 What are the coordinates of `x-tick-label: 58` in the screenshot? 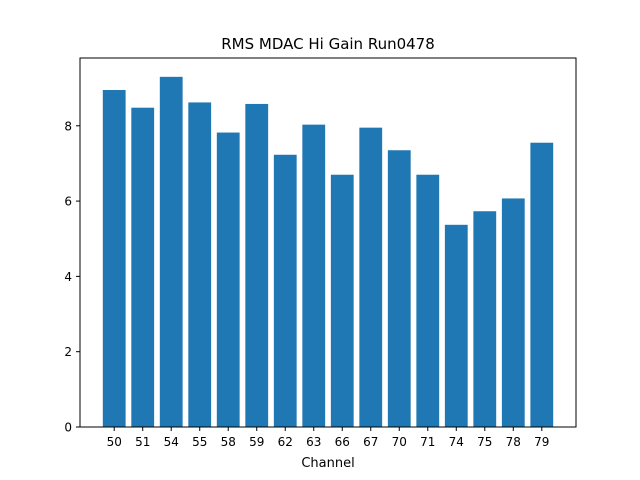 It's located at (228, 442).